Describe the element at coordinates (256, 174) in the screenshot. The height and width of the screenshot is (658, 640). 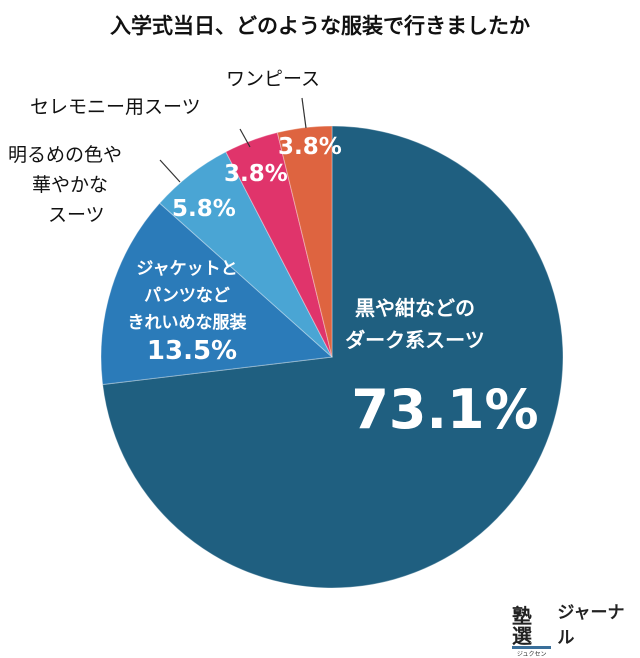
I see `value-ceremony: 3.8%` at that location.